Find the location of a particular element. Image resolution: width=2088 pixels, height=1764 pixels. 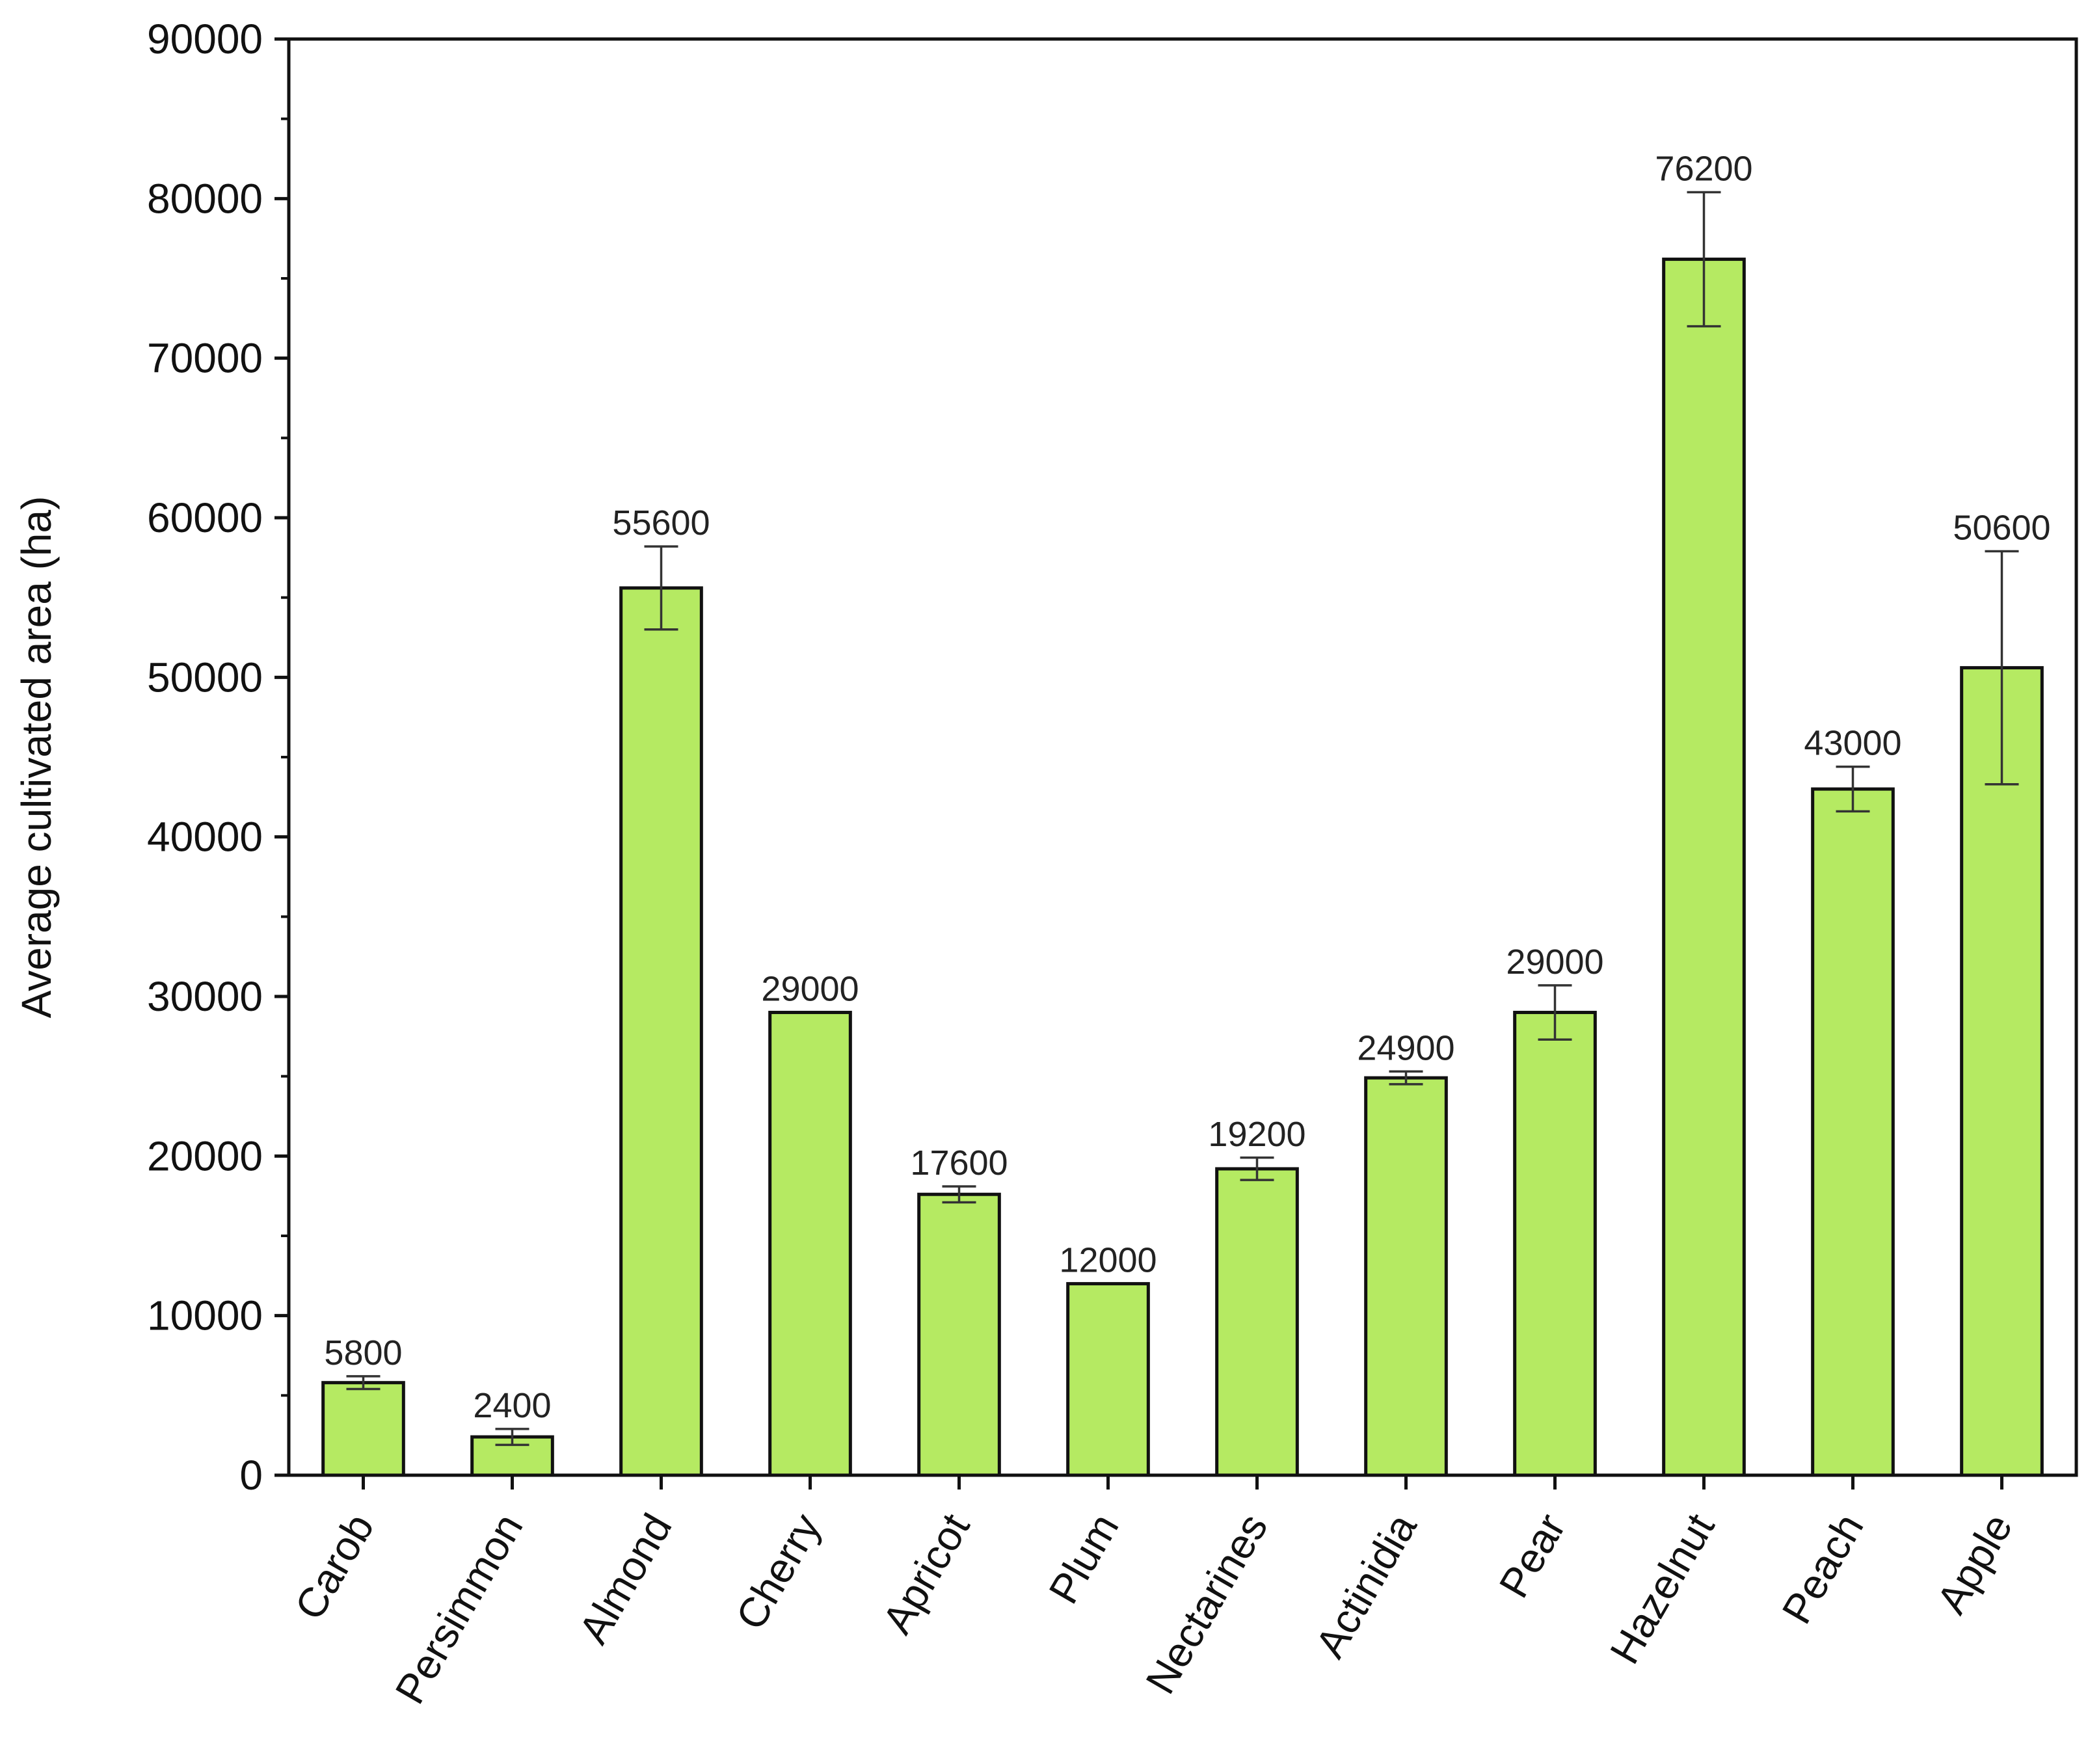

x-tick-label-carob: Carob is located at coordinates (335, 1566).